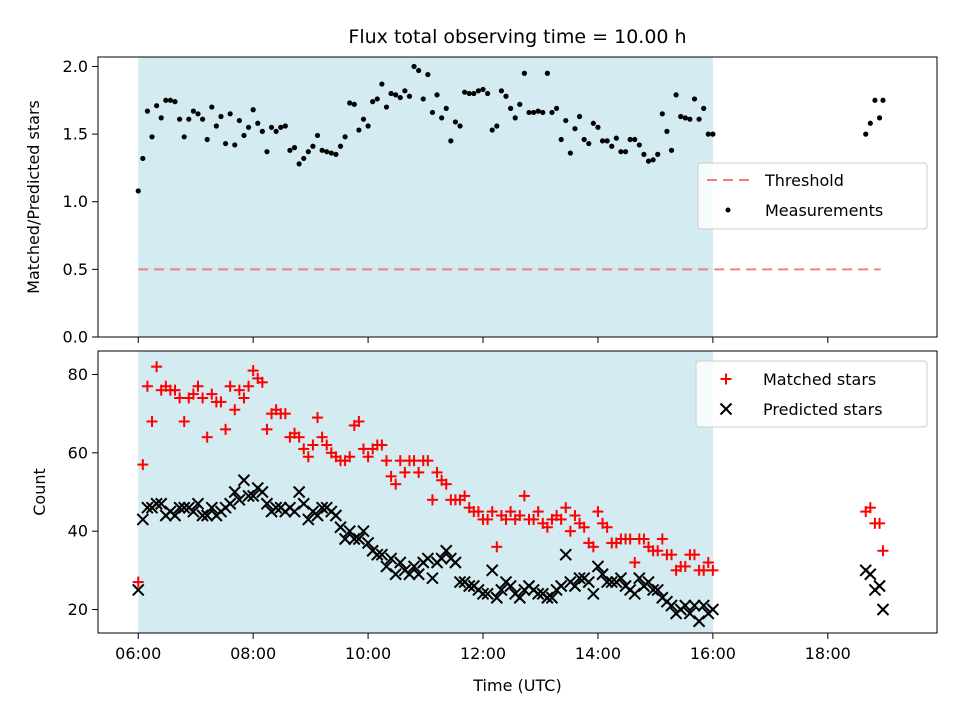 The width and height of the screenshot is (960, 720). I want to click on legend-predicted-label: Predicted stars, so click(823, 409).